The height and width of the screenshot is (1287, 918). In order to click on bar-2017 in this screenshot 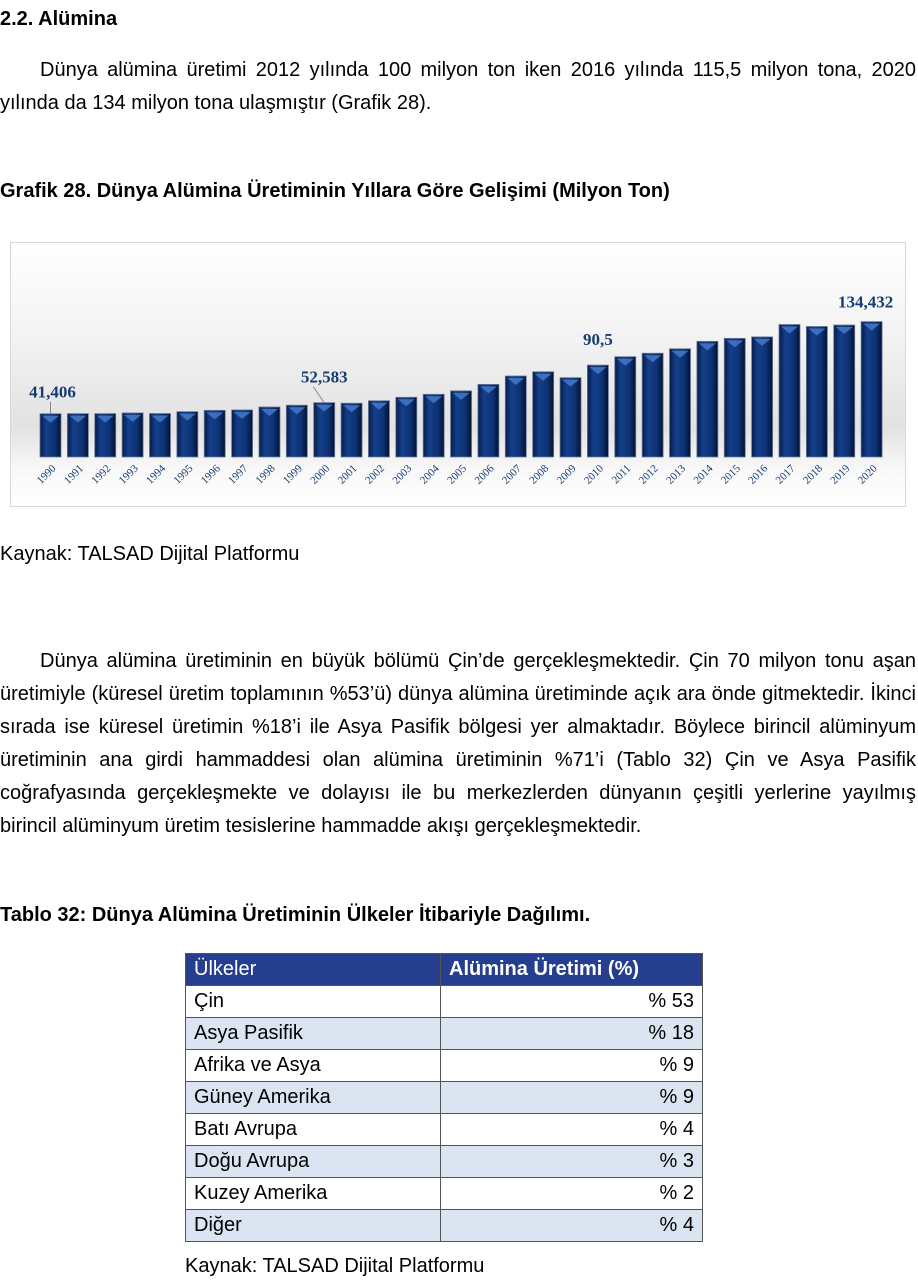, I will do `click(789, 391)`.